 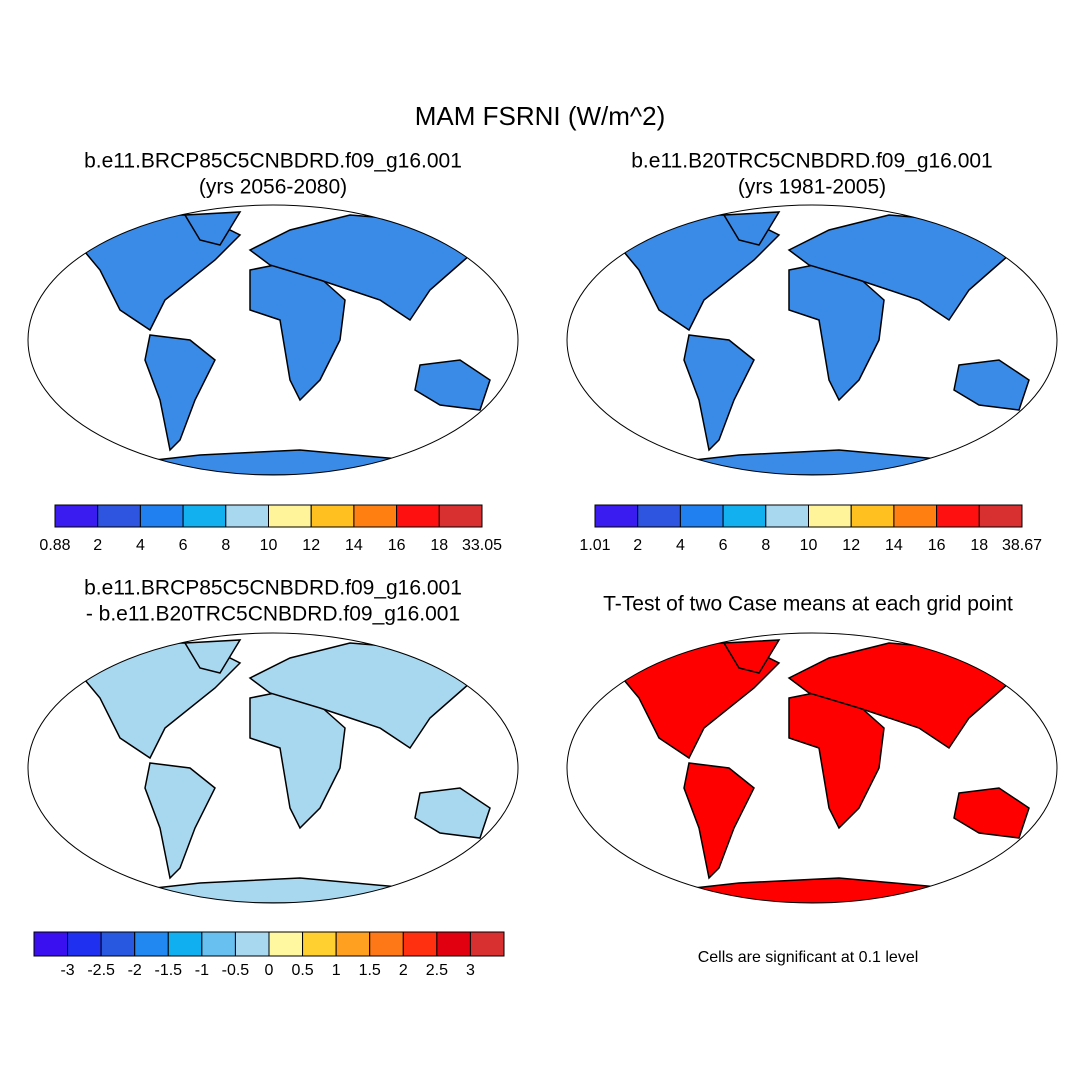 What do you see at coordinates (273, 187) in the screenshot?
I see `panel-title: (yrs 2056-2080)` at bounding box center [273, 187].